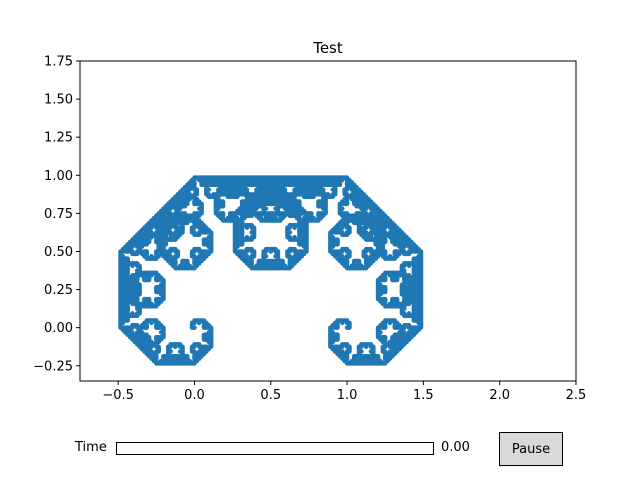  Describe the element at coordinates (270, 395) in the screenshot. I see `x-tick-label: 0.5` at that location.